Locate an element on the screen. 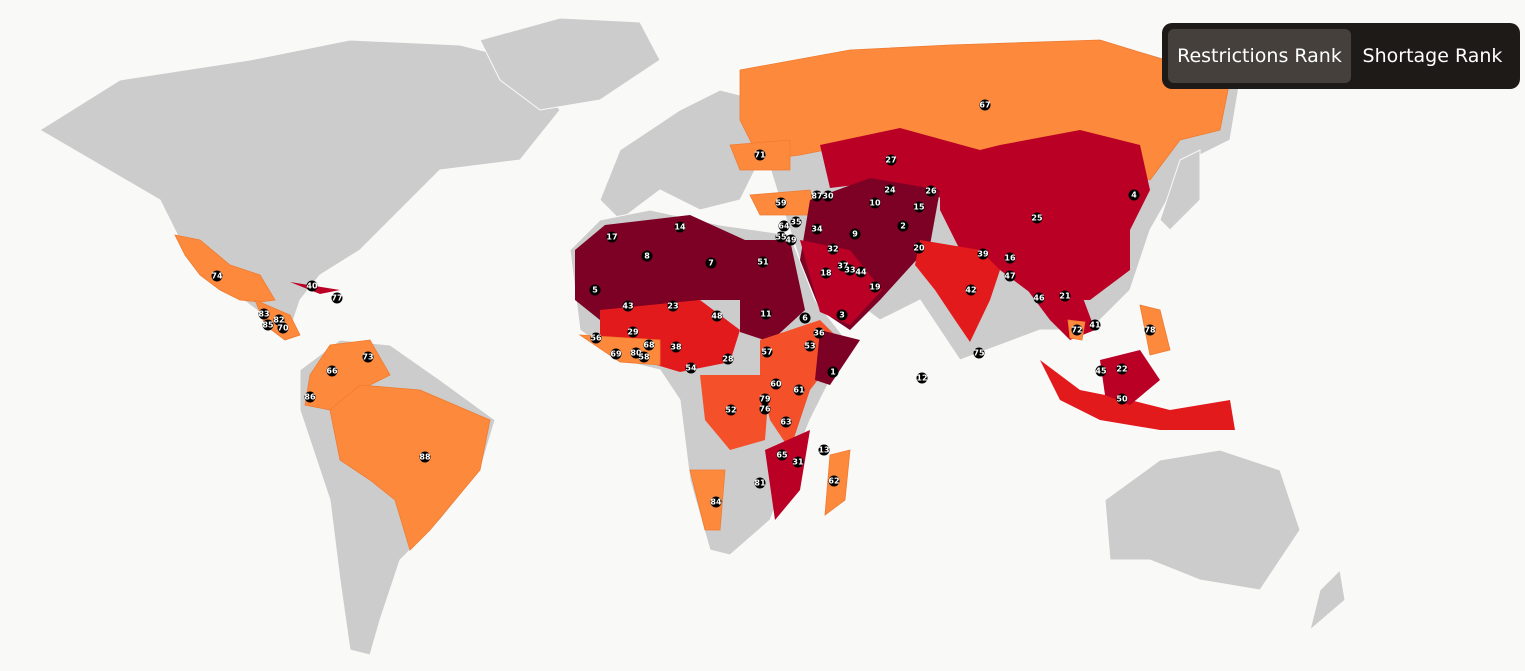 Image resolution: width=1525 pixels, height=671 pixels. rank-marker: 25 is located at coordinates (1037, 218).